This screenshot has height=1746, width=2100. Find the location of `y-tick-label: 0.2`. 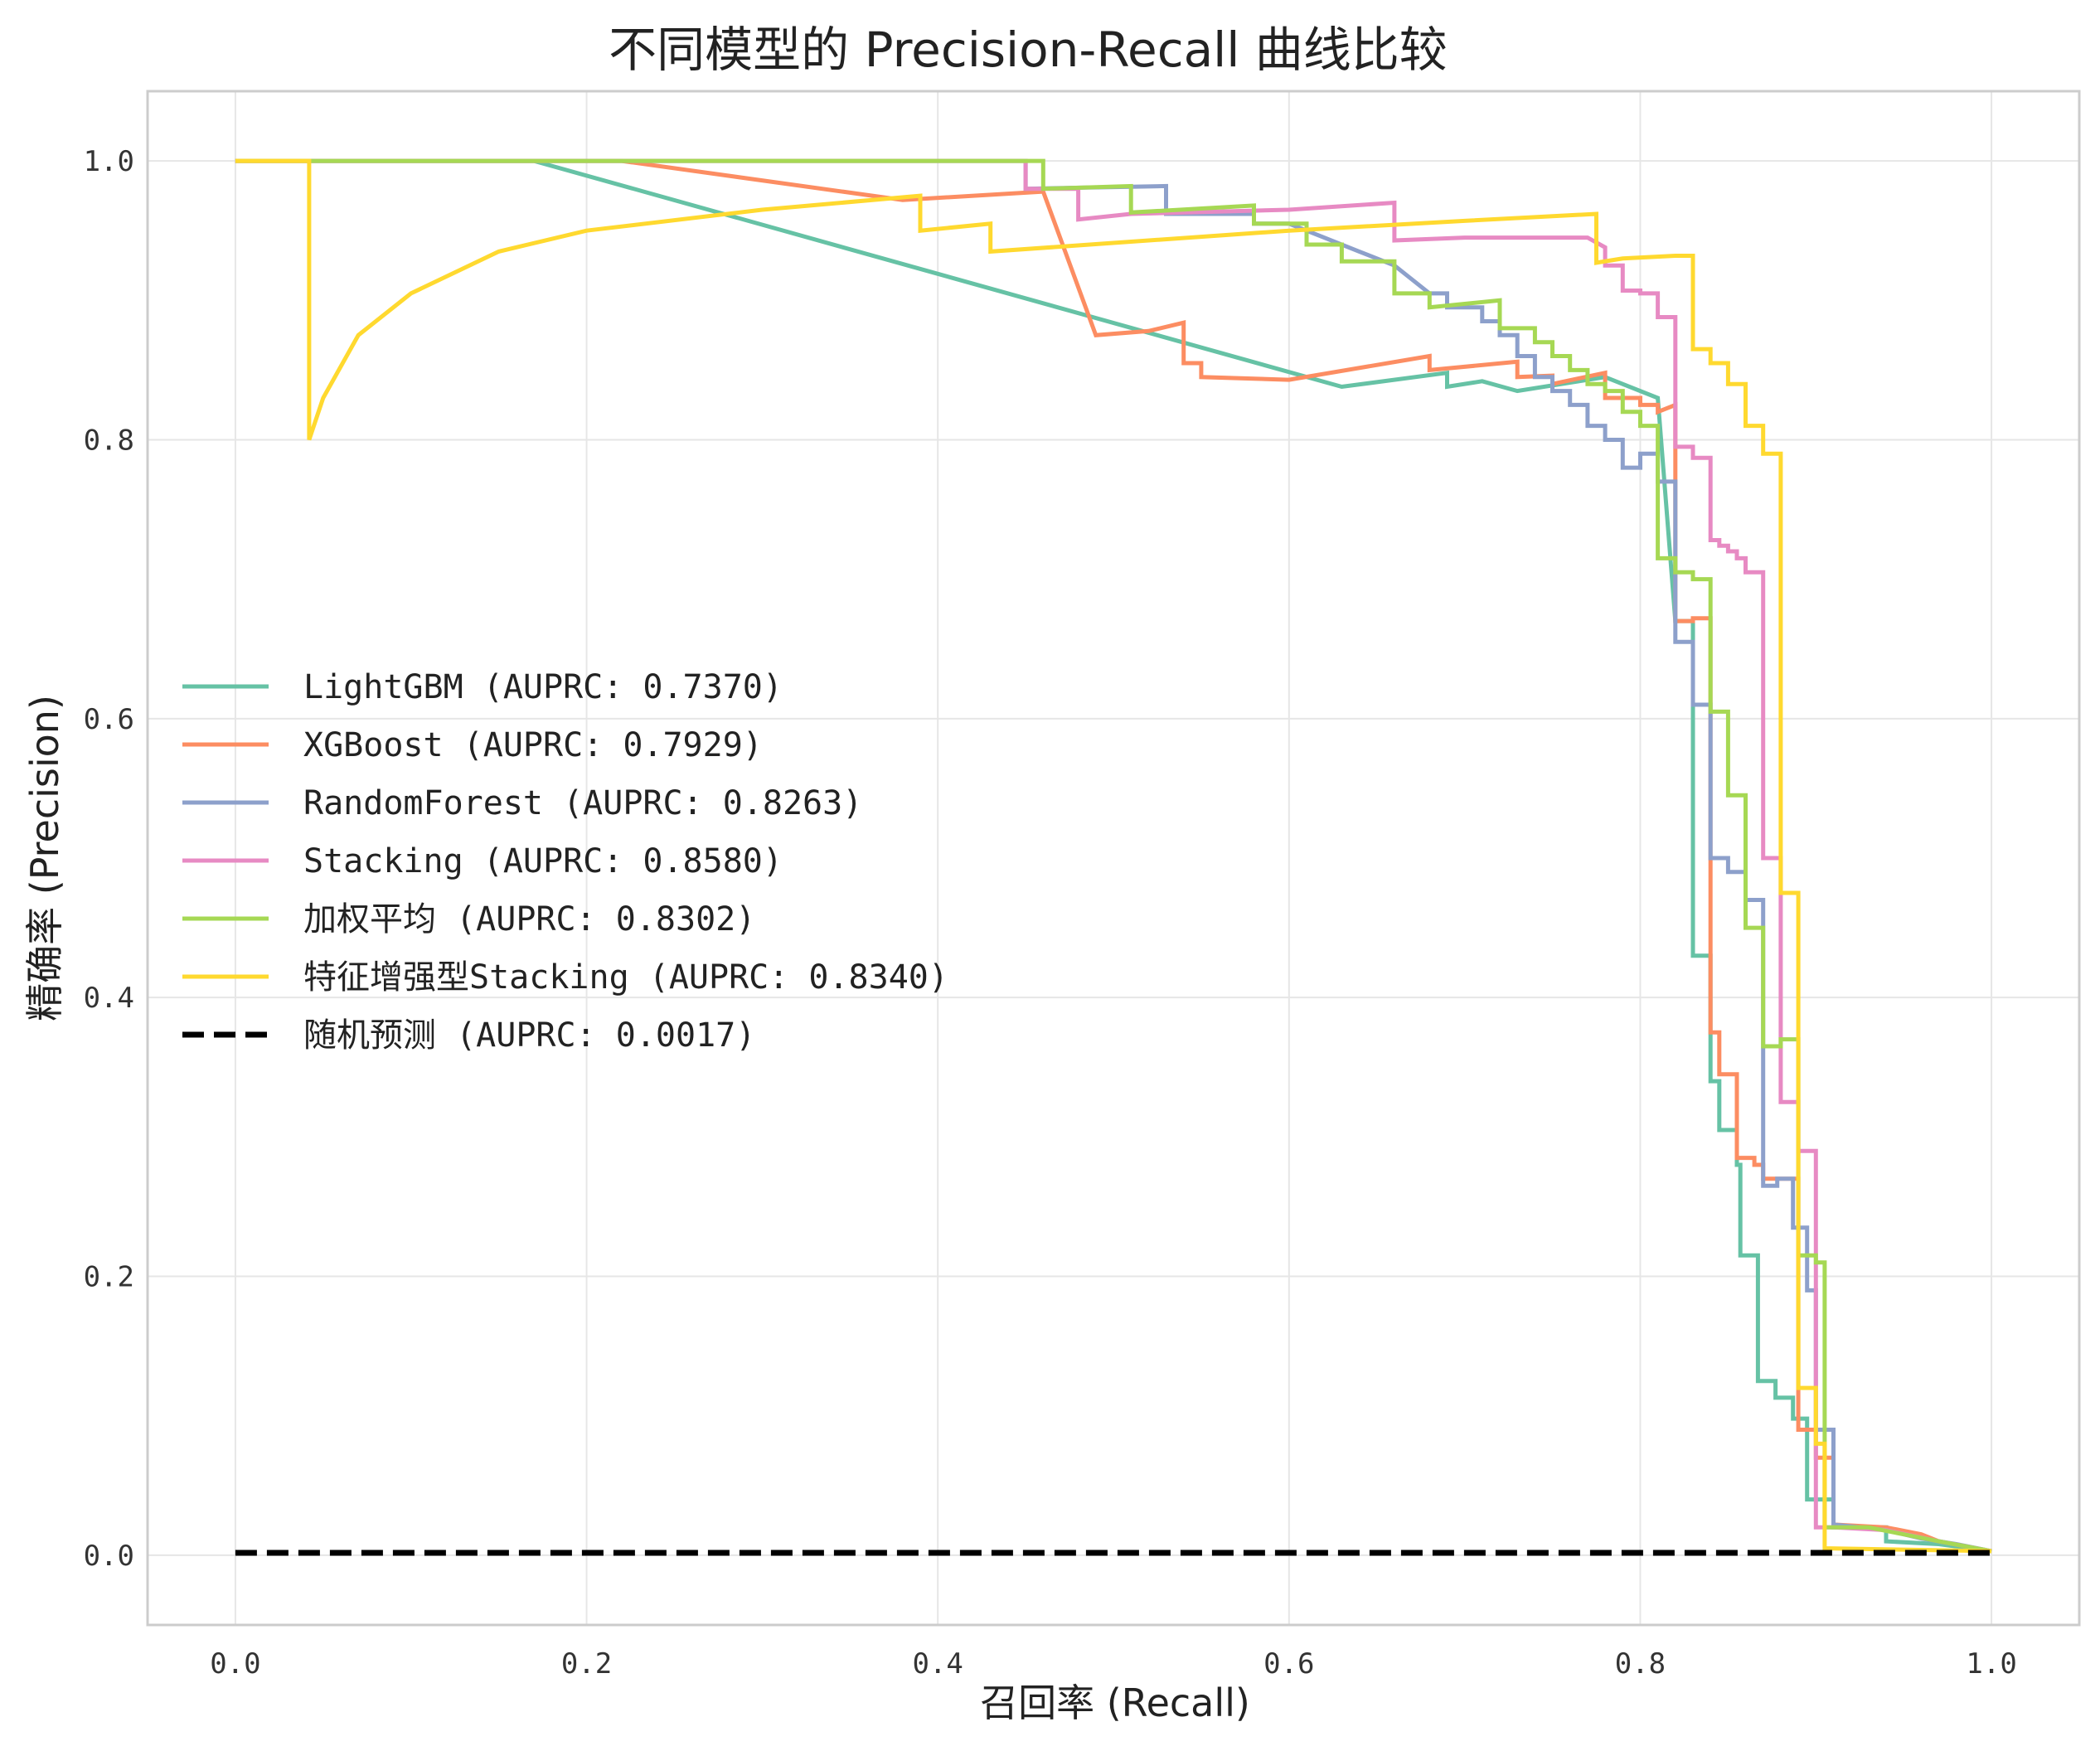

y-tick-label: 0.2 is located at coordinates (109, 1277).